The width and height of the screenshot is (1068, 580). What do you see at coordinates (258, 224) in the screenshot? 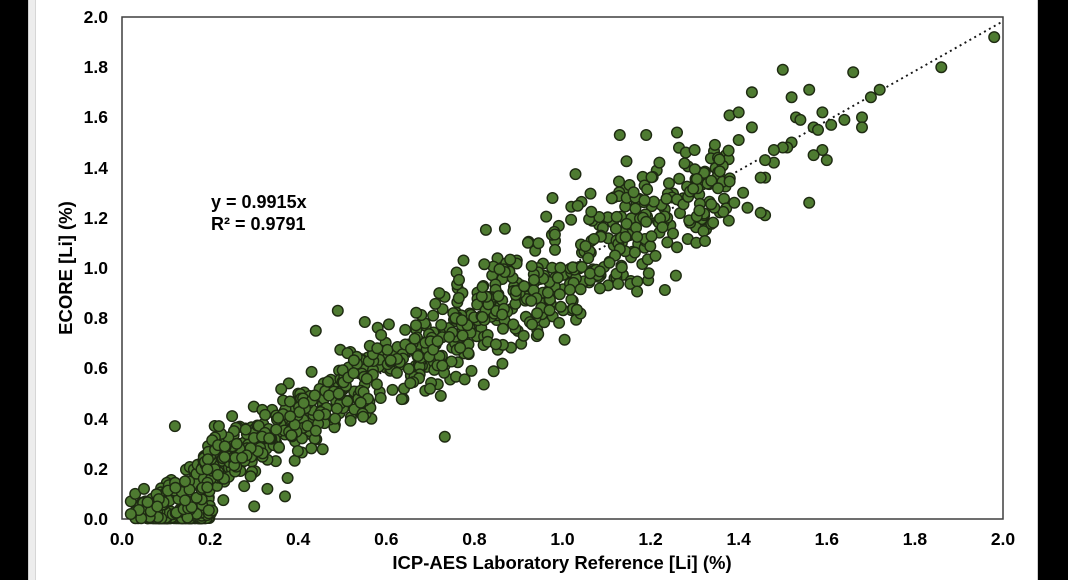
I see `r-squared-value: R² = 0.9791` at bounding box center [258, 224].